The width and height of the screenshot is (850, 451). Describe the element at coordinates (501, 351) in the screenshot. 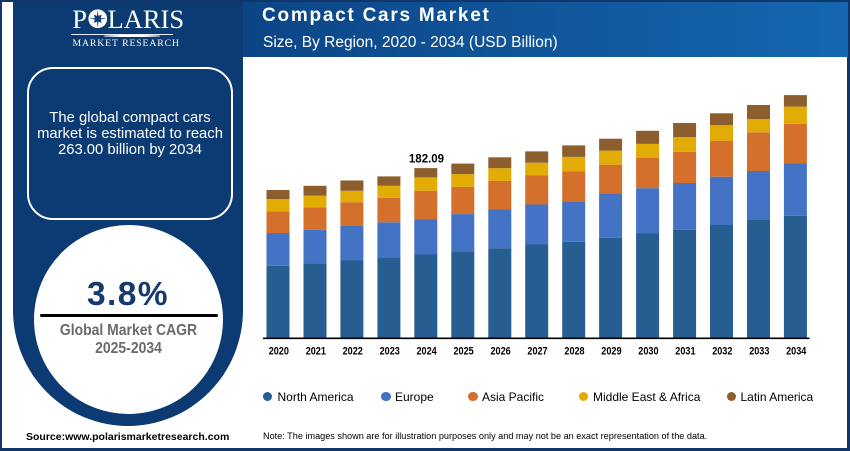

I see `svg-text: 2026` at that location.